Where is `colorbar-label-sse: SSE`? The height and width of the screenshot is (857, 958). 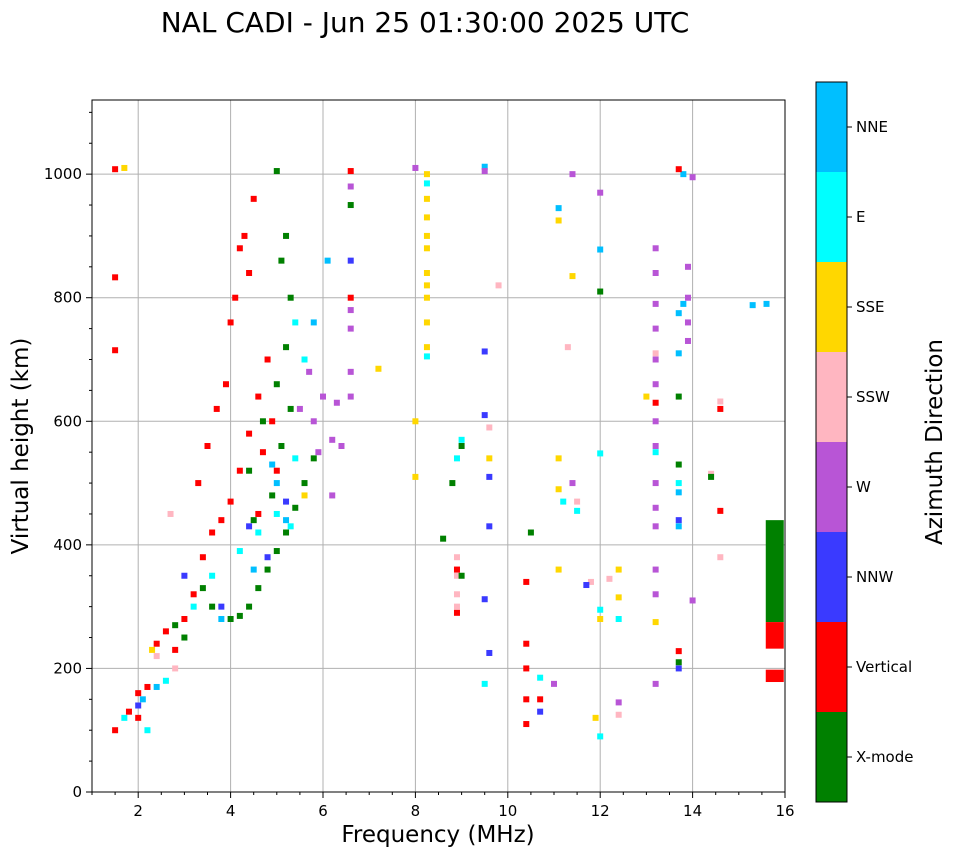
colorbar-label-sse: SSE is located at coordinates (870, 307).